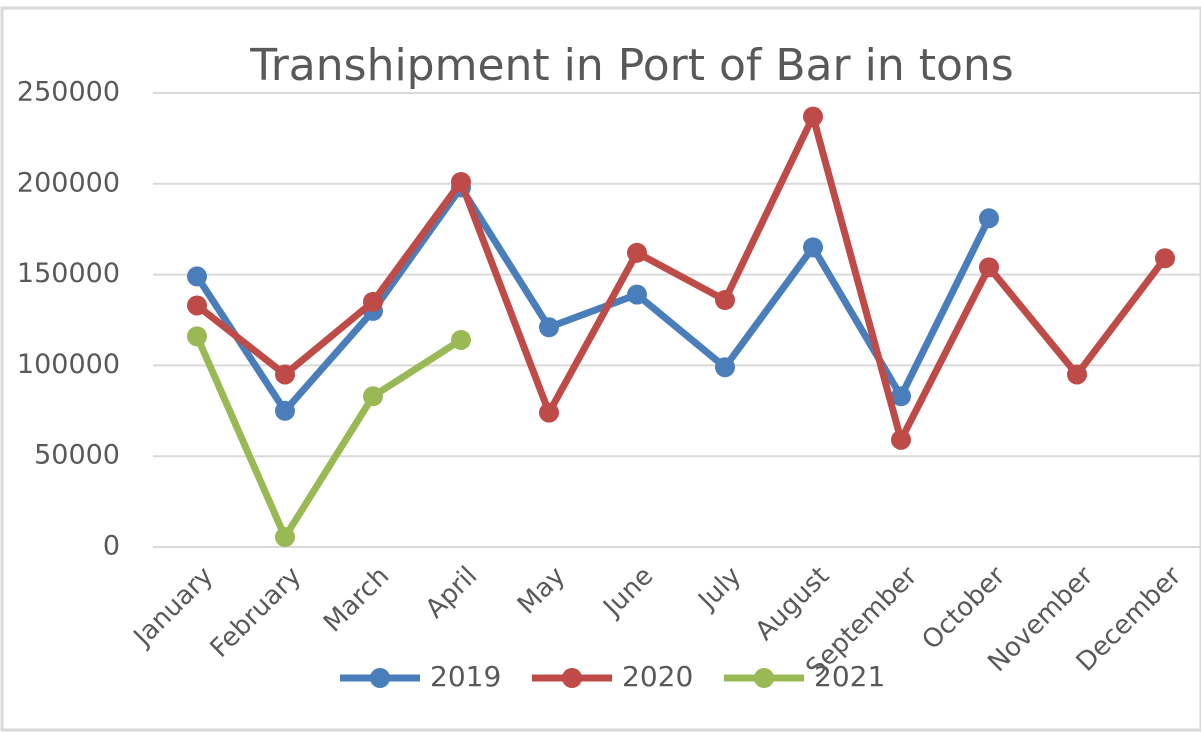  I want to click on x-tick-label: March, so click(356, 599).